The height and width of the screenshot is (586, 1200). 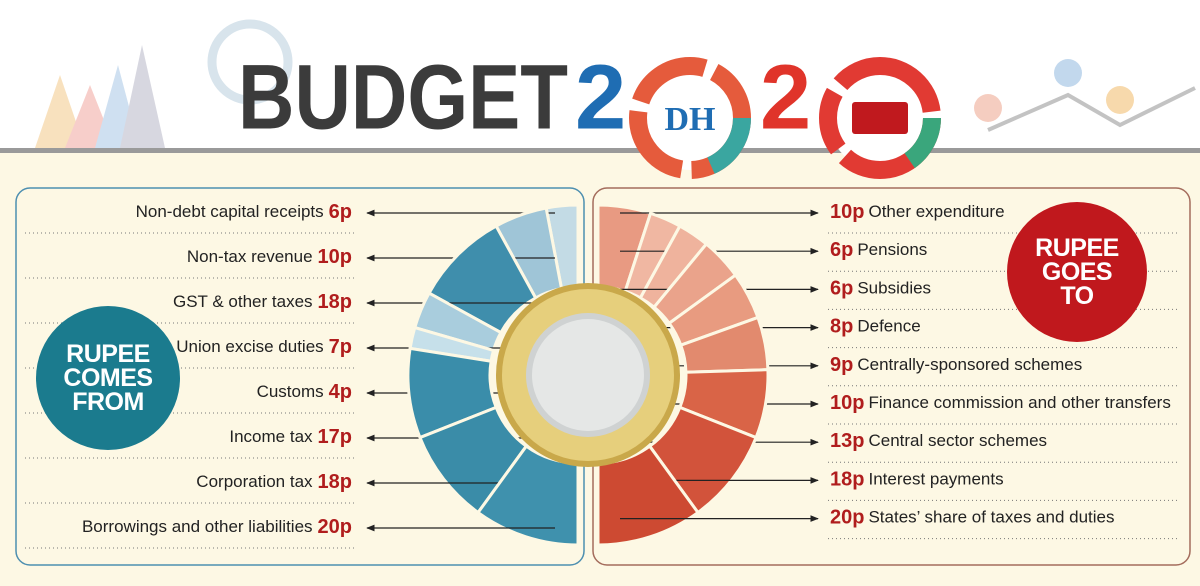 I want to click on slice-label: Corporation tax 18p, so click(x=274, y=482).